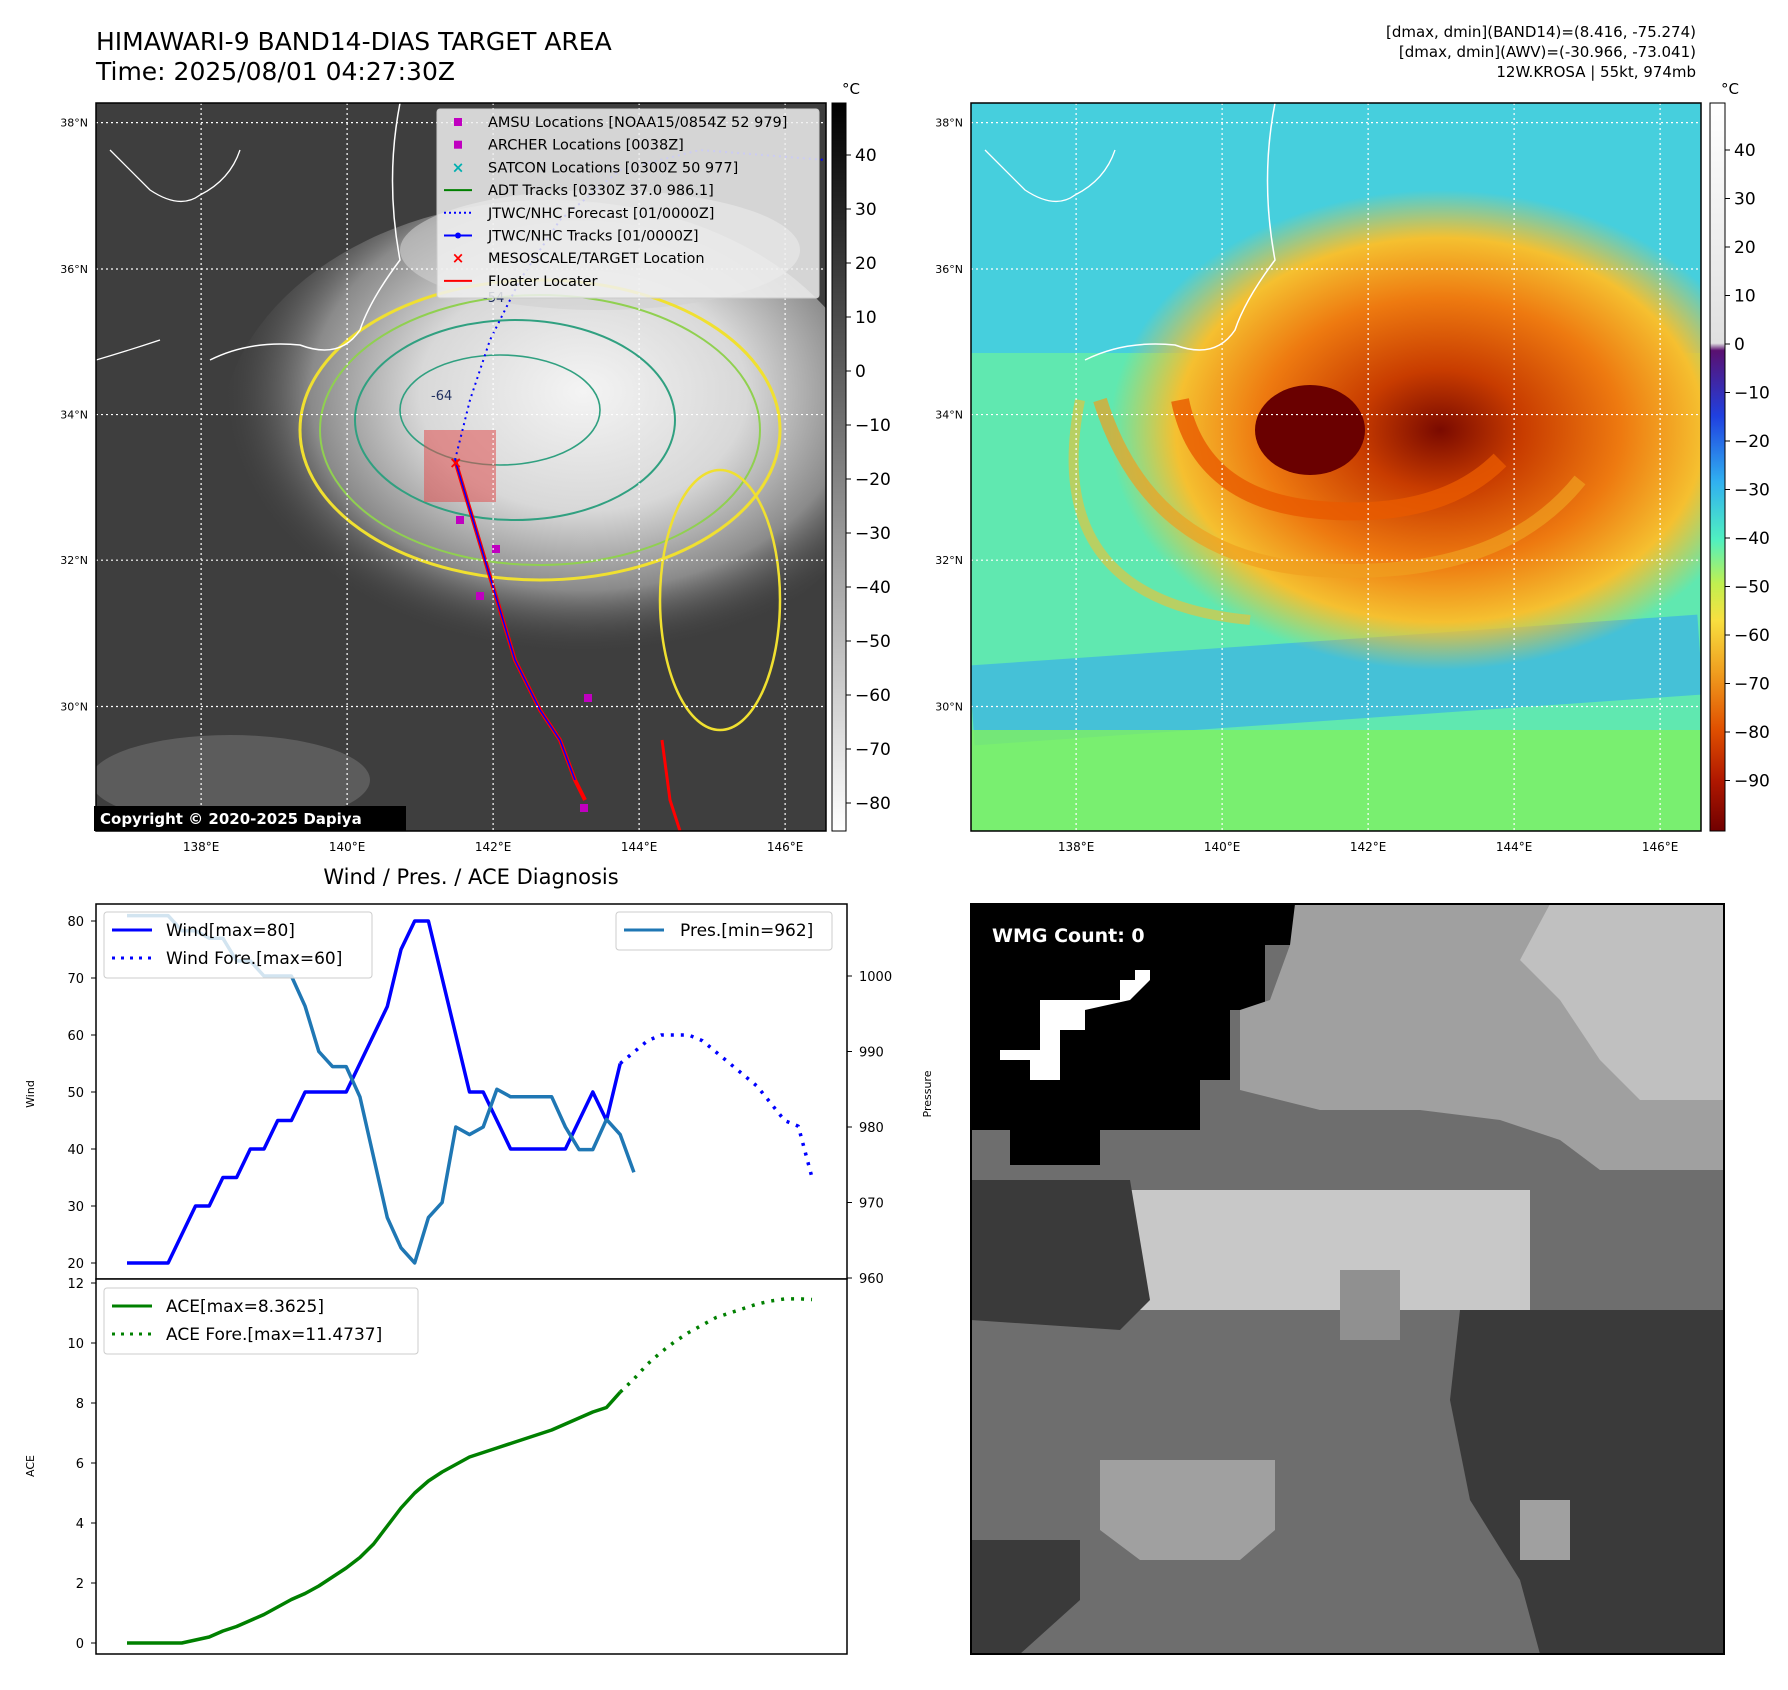 This screenshot has width=1788, height=1690. Describe the element at coordinates (593, 237) in the screenshot. I see `legend-entry-label: JTWC/NHC Tracks [01/0000Z]` at that location.